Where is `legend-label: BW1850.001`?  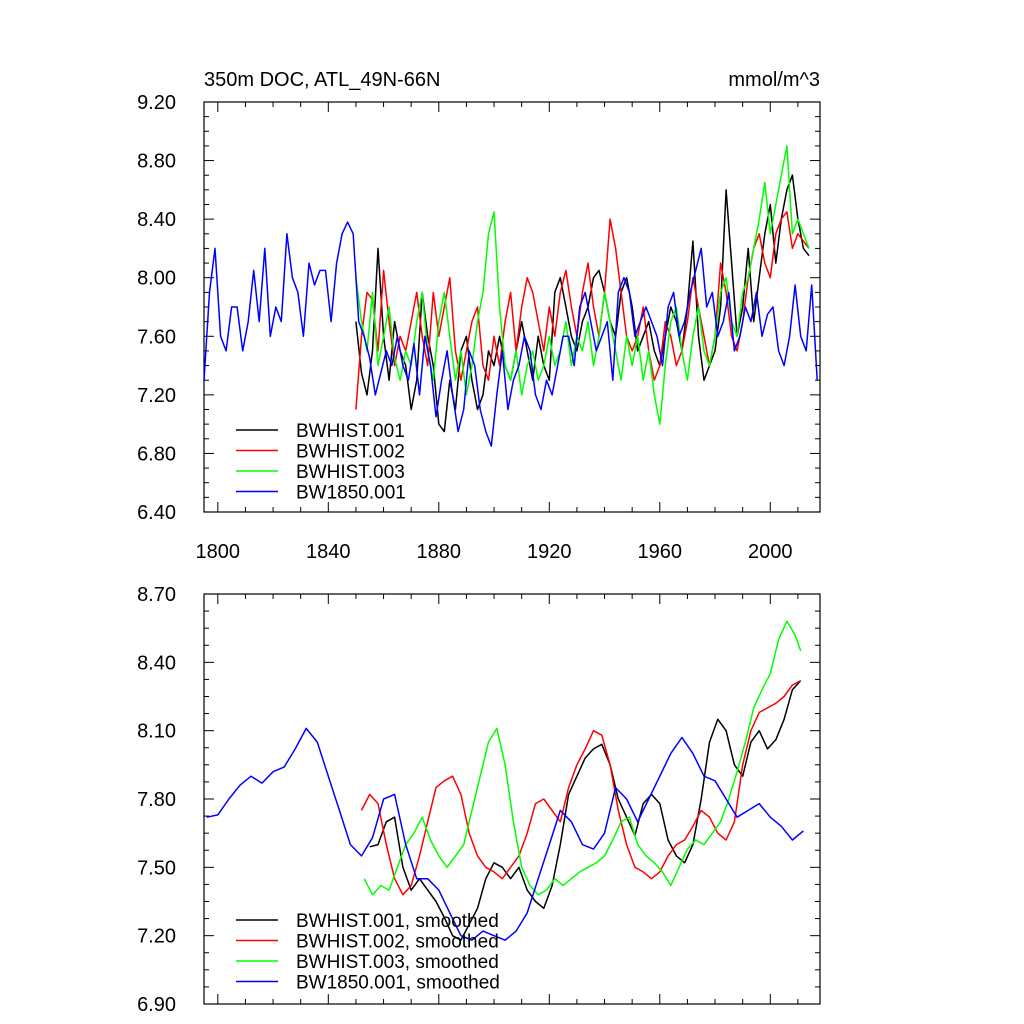 legend-label: BW1850.001 is located at coordinates (351, 493).